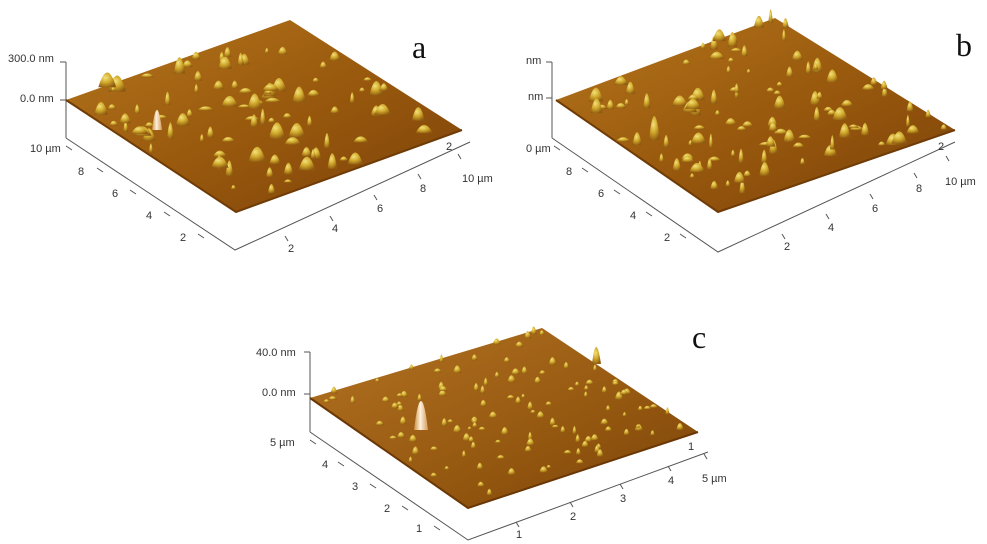 This screenshot has width=987, height=544. I want to click on panel-c-base-front, so click(509, 486).